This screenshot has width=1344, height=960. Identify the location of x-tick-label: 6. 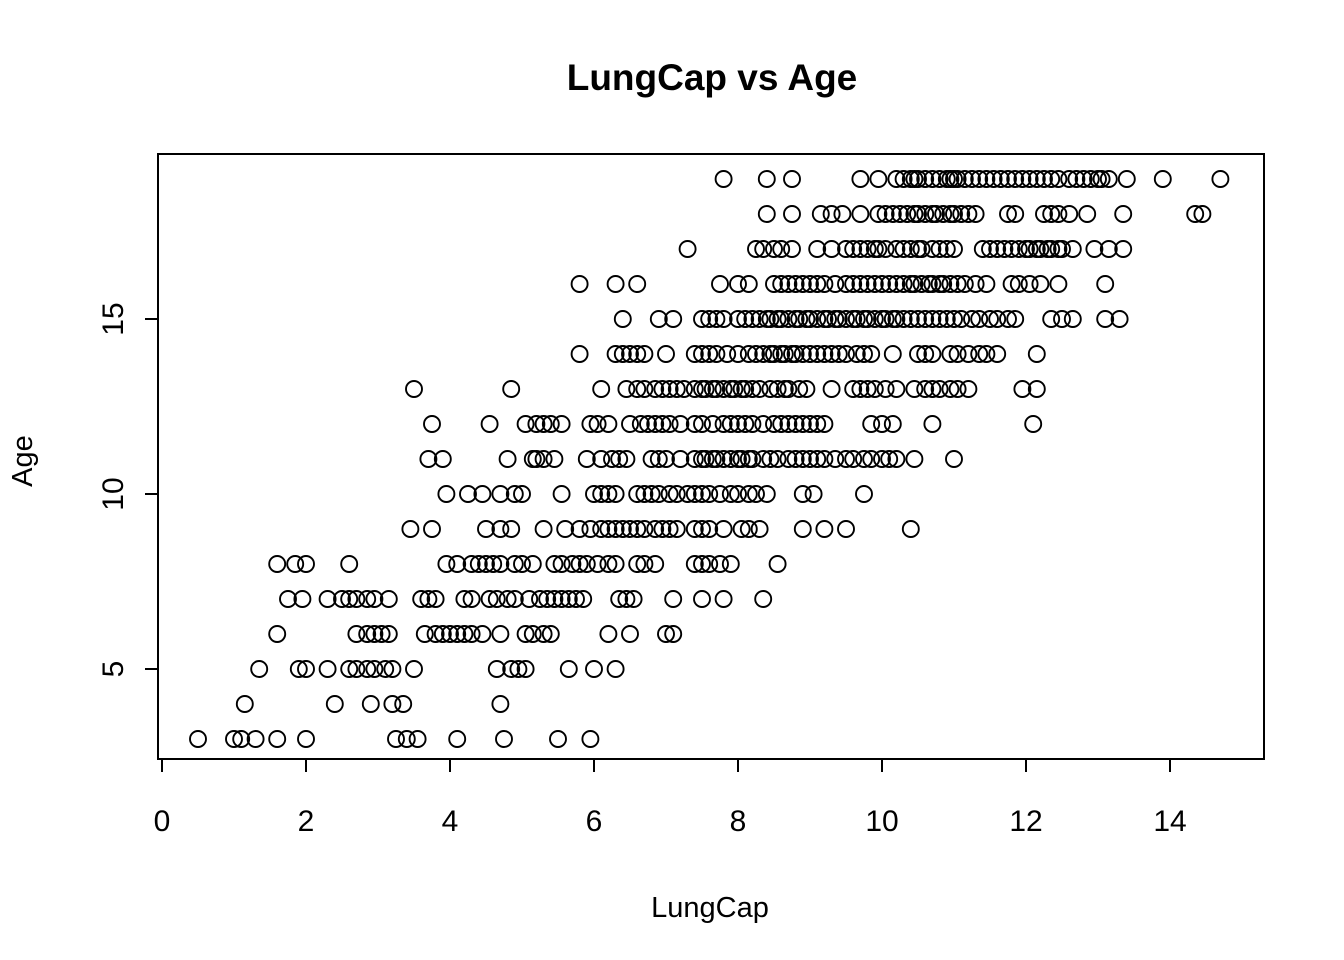
(594, 821).